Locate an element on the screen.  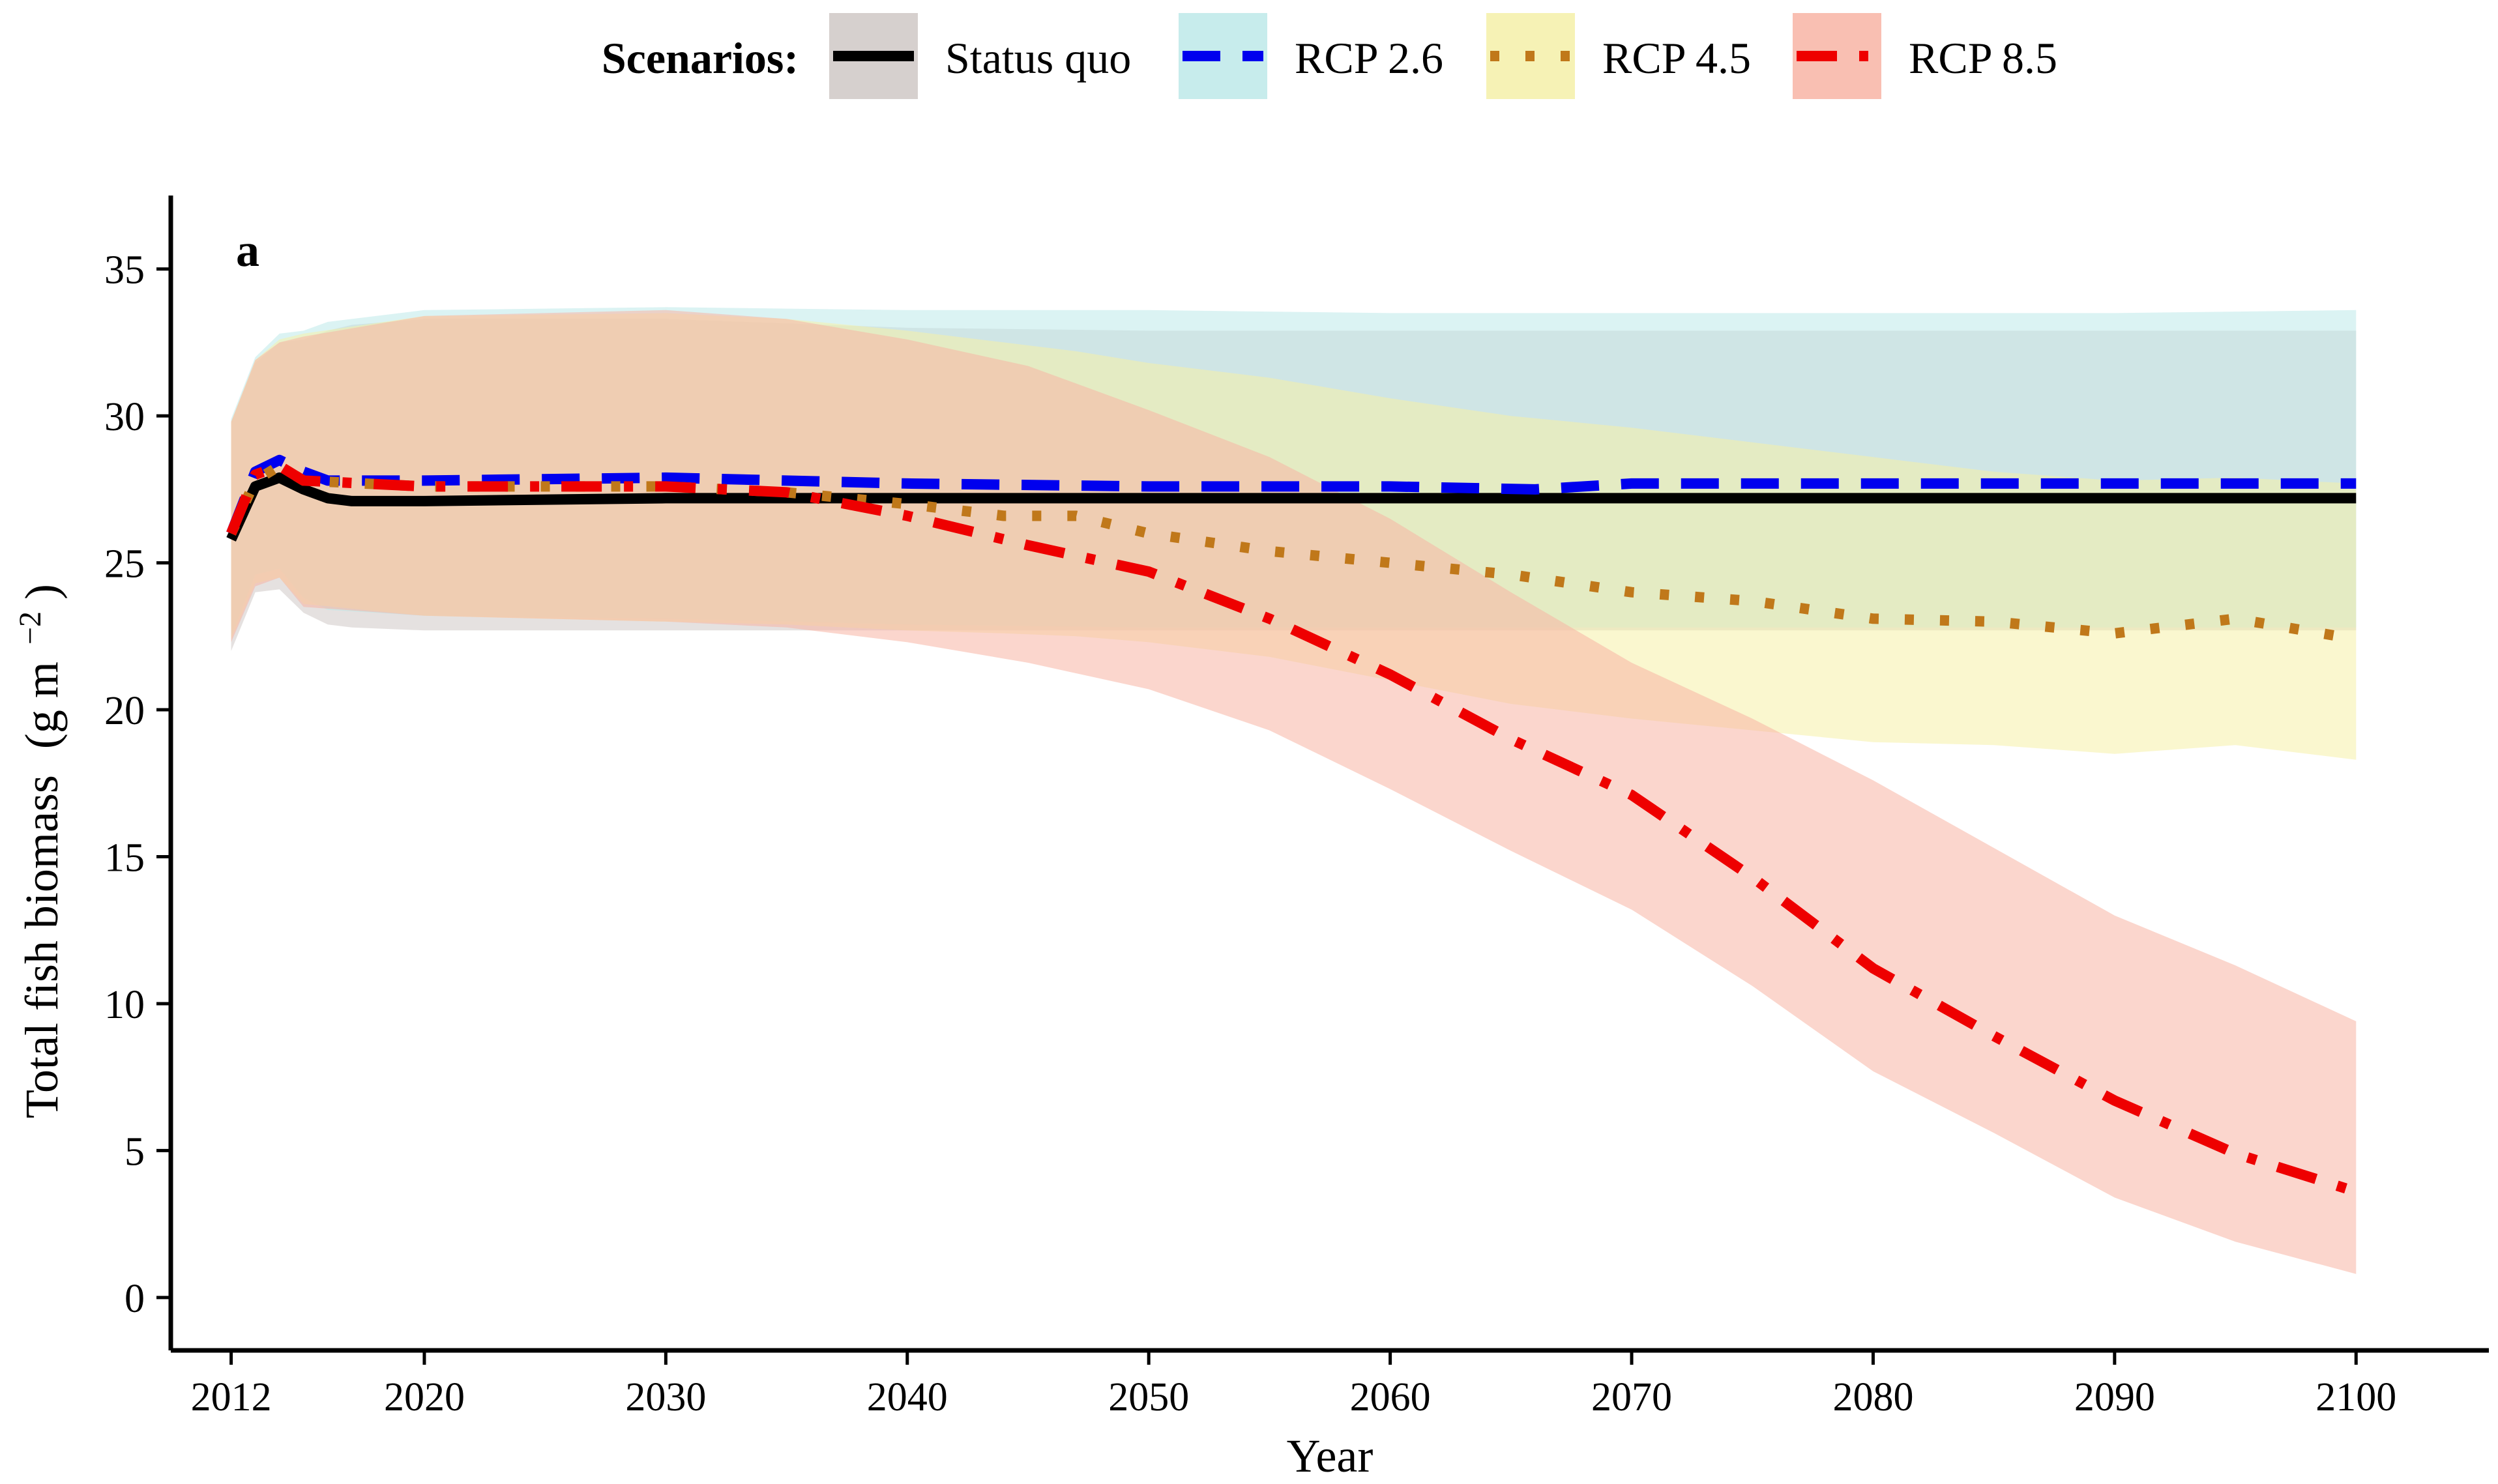
x-tick-label: 2030 is located at coordinates (665, 1397).